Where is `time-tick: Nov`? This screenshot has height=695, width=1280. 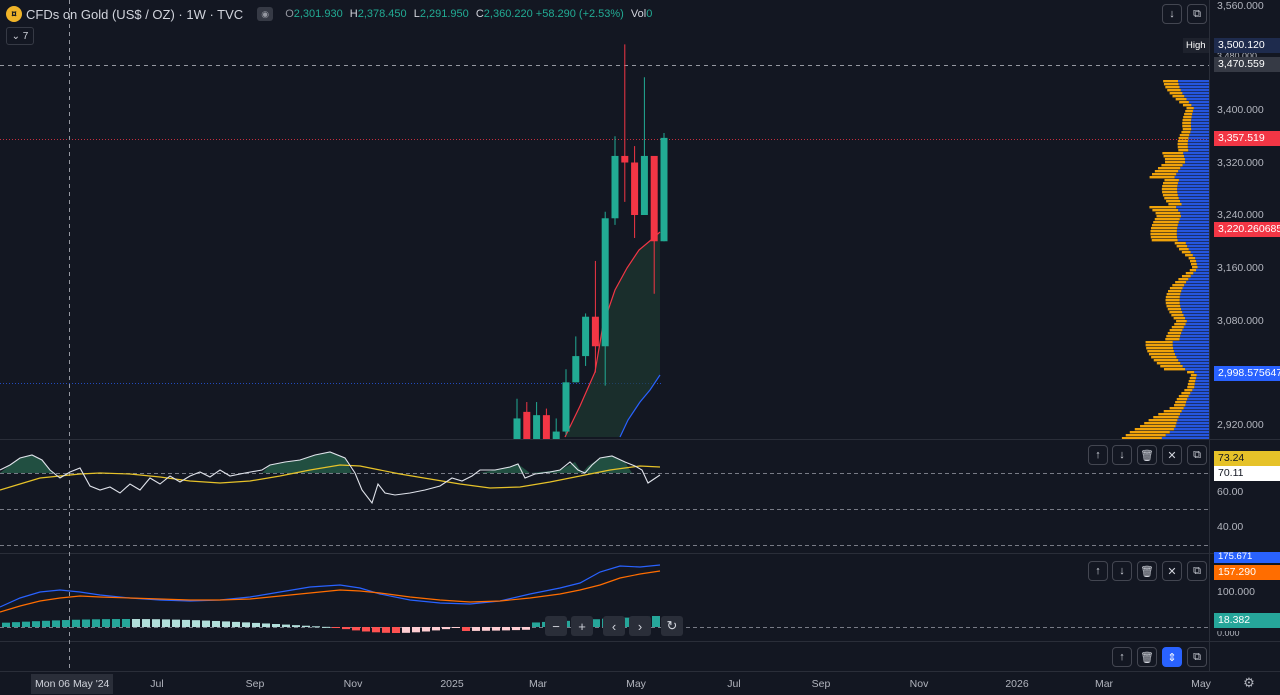 time-tick: Nov is located at coordinates (353, 684).